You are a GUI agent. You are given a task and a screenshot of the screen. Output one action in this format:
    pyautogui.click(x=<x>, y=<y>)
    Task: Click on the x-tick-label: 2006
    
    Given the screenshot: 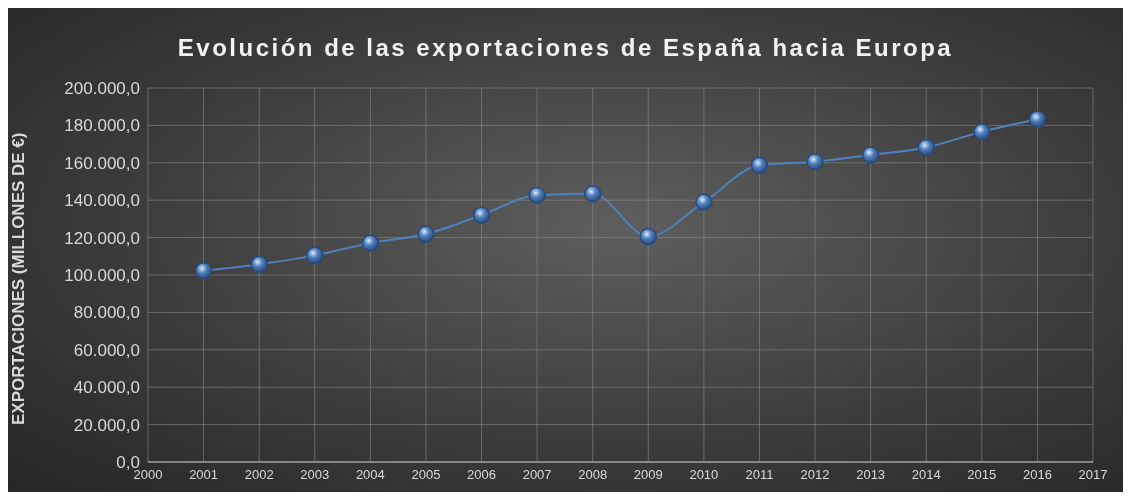 What is the action you would take?
    pyautogui.click(x=481, y=475)
    